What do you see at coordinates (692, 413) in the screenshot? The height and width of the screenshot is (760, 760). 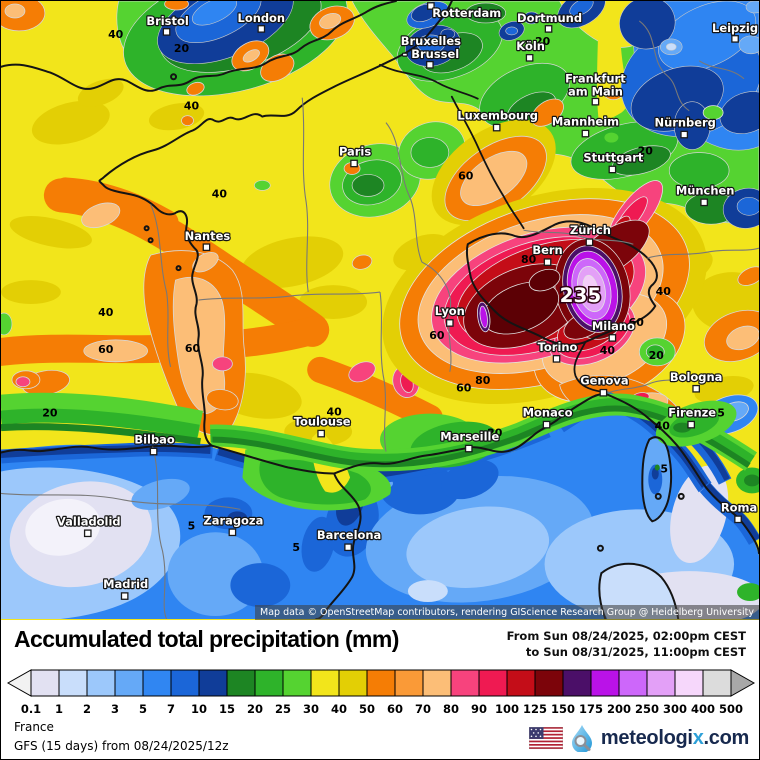 I see `city-label: Firenze` at bounding box center [692, 413].